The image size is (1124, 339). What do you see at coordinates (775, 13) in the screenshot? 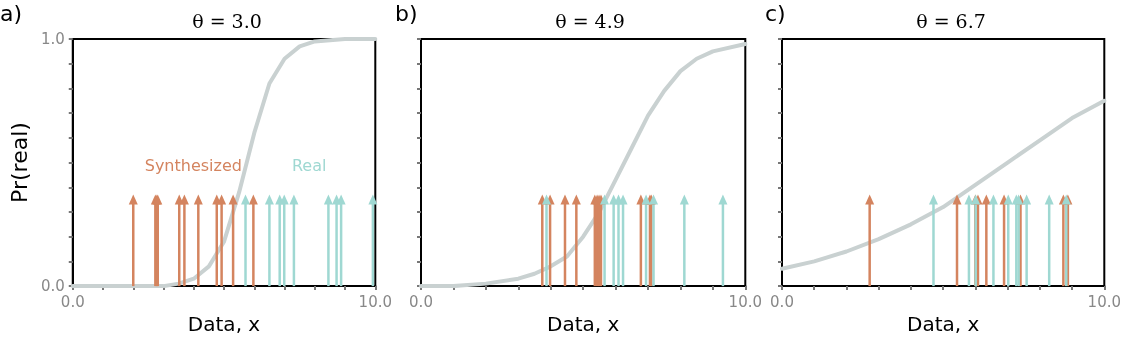
I see `text: c)` at bounding box center [775, 13].